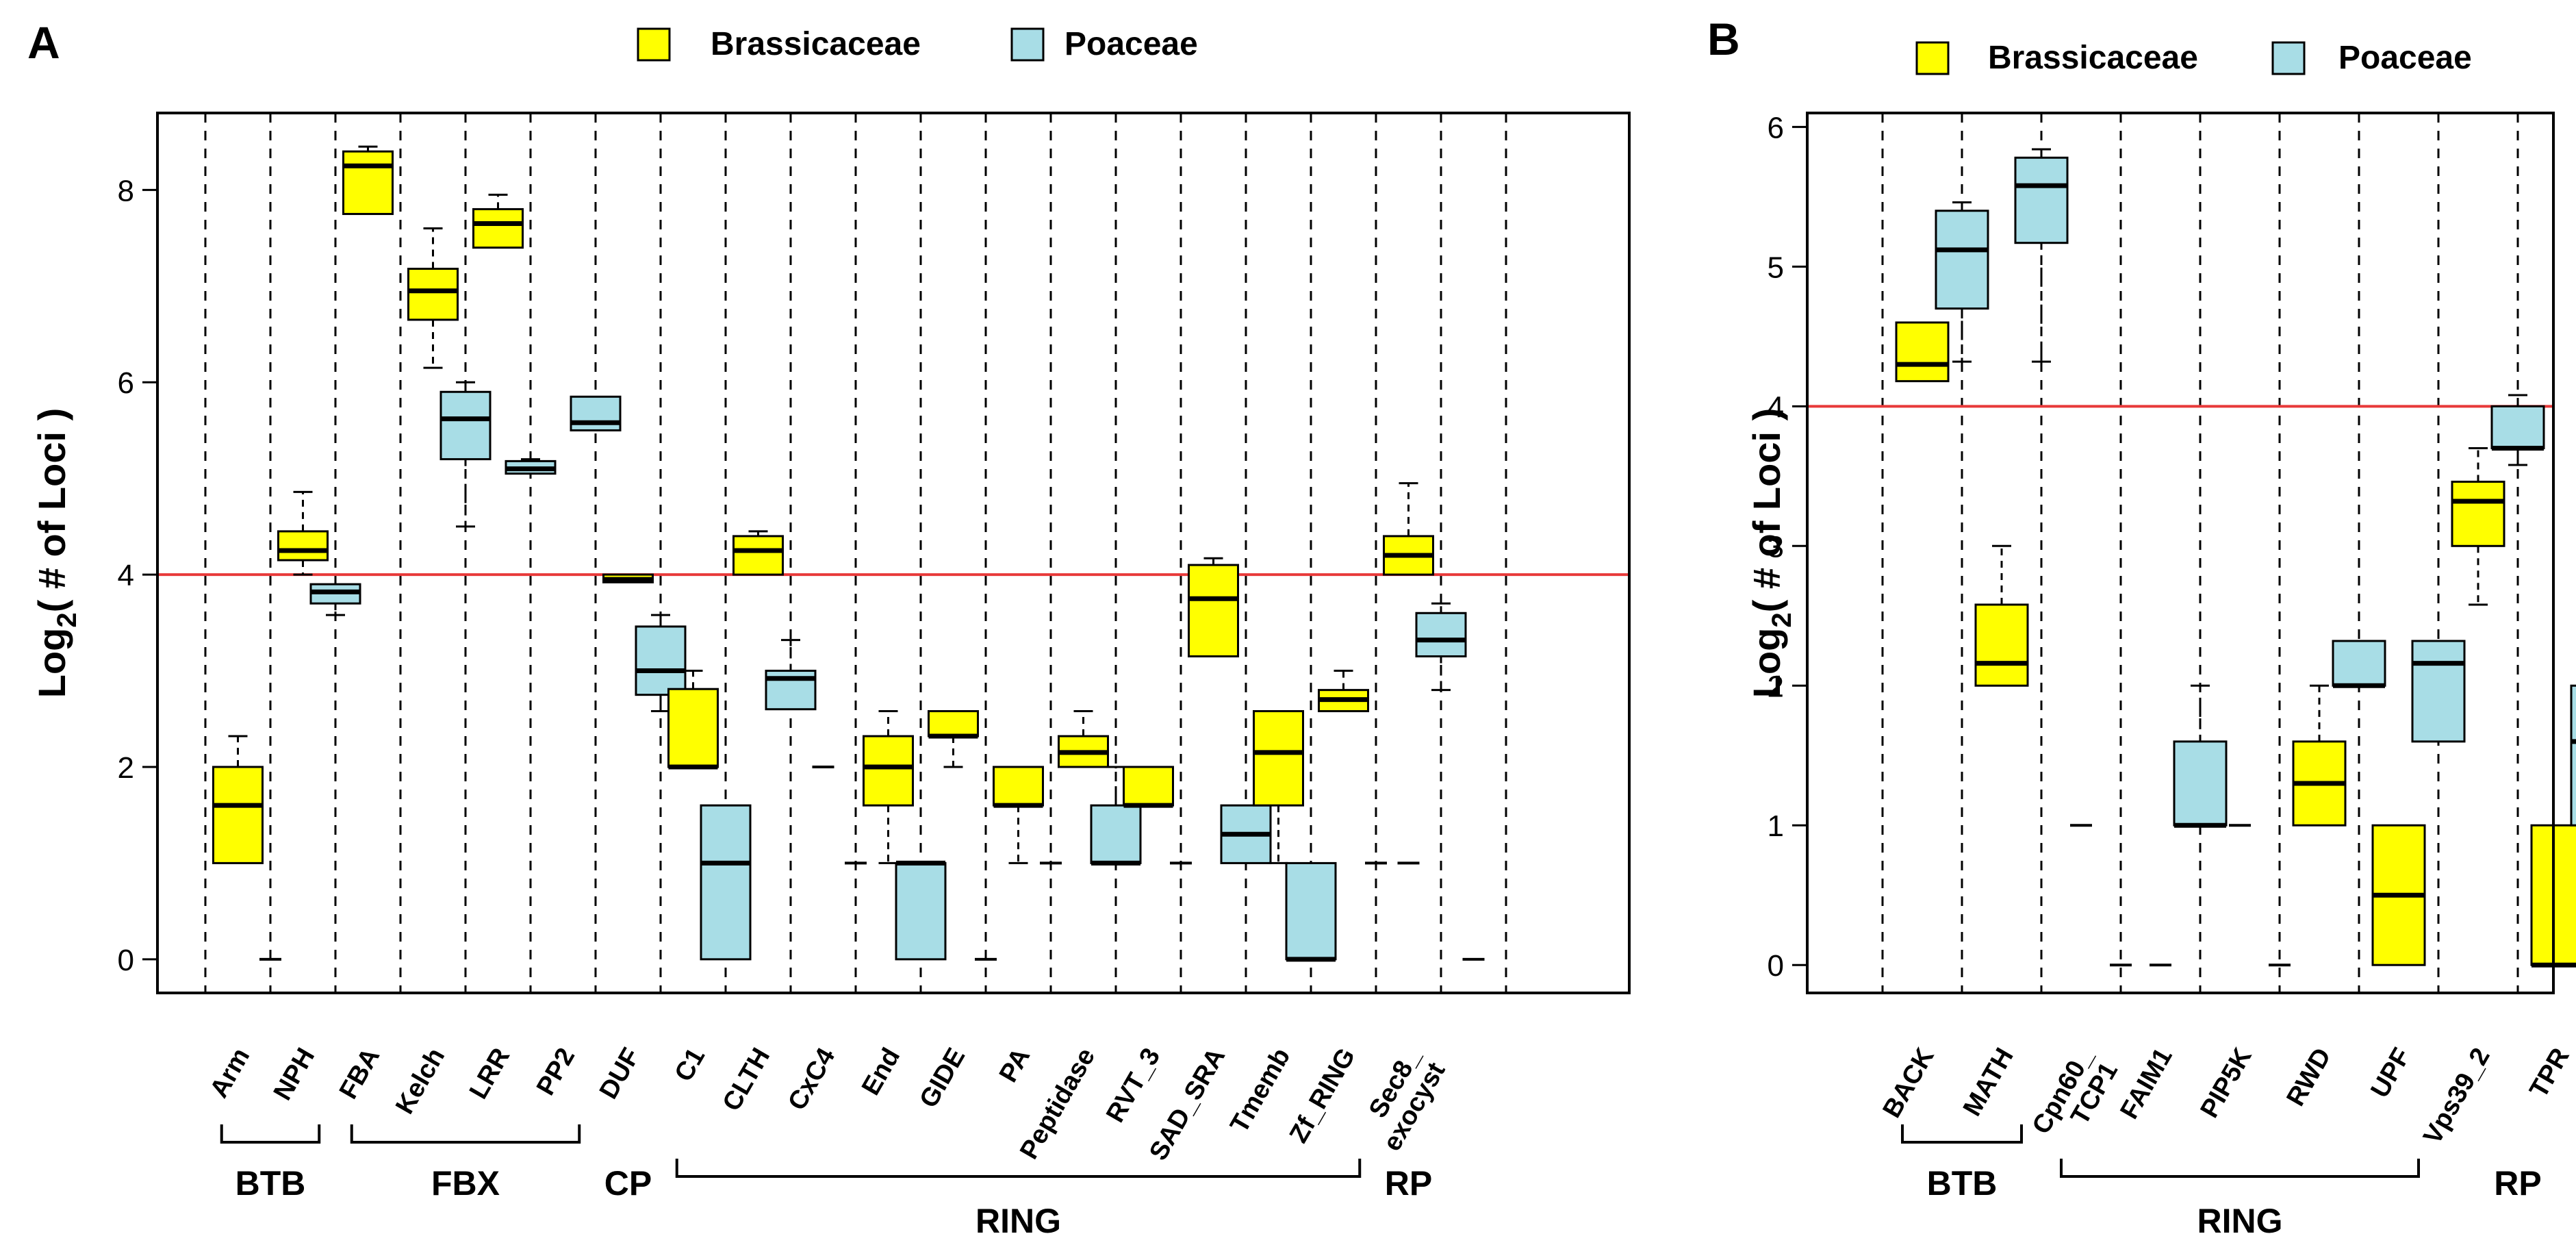 This screenshot has height=1260, width=2576. Describe the element at coordinates (2240, 1168) in the screenshot. I see `panel-b-group-bracket-ring` at that location.